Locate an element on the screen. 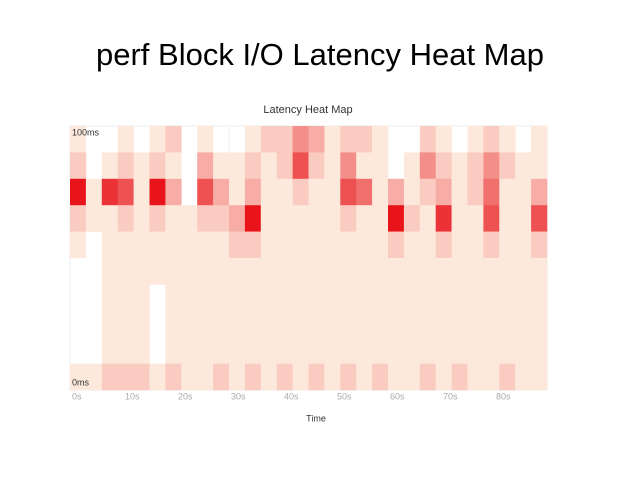 The width and height of the screenshot is (638, 479). x-tick-label: 20s is located at coordinates (185, 396).